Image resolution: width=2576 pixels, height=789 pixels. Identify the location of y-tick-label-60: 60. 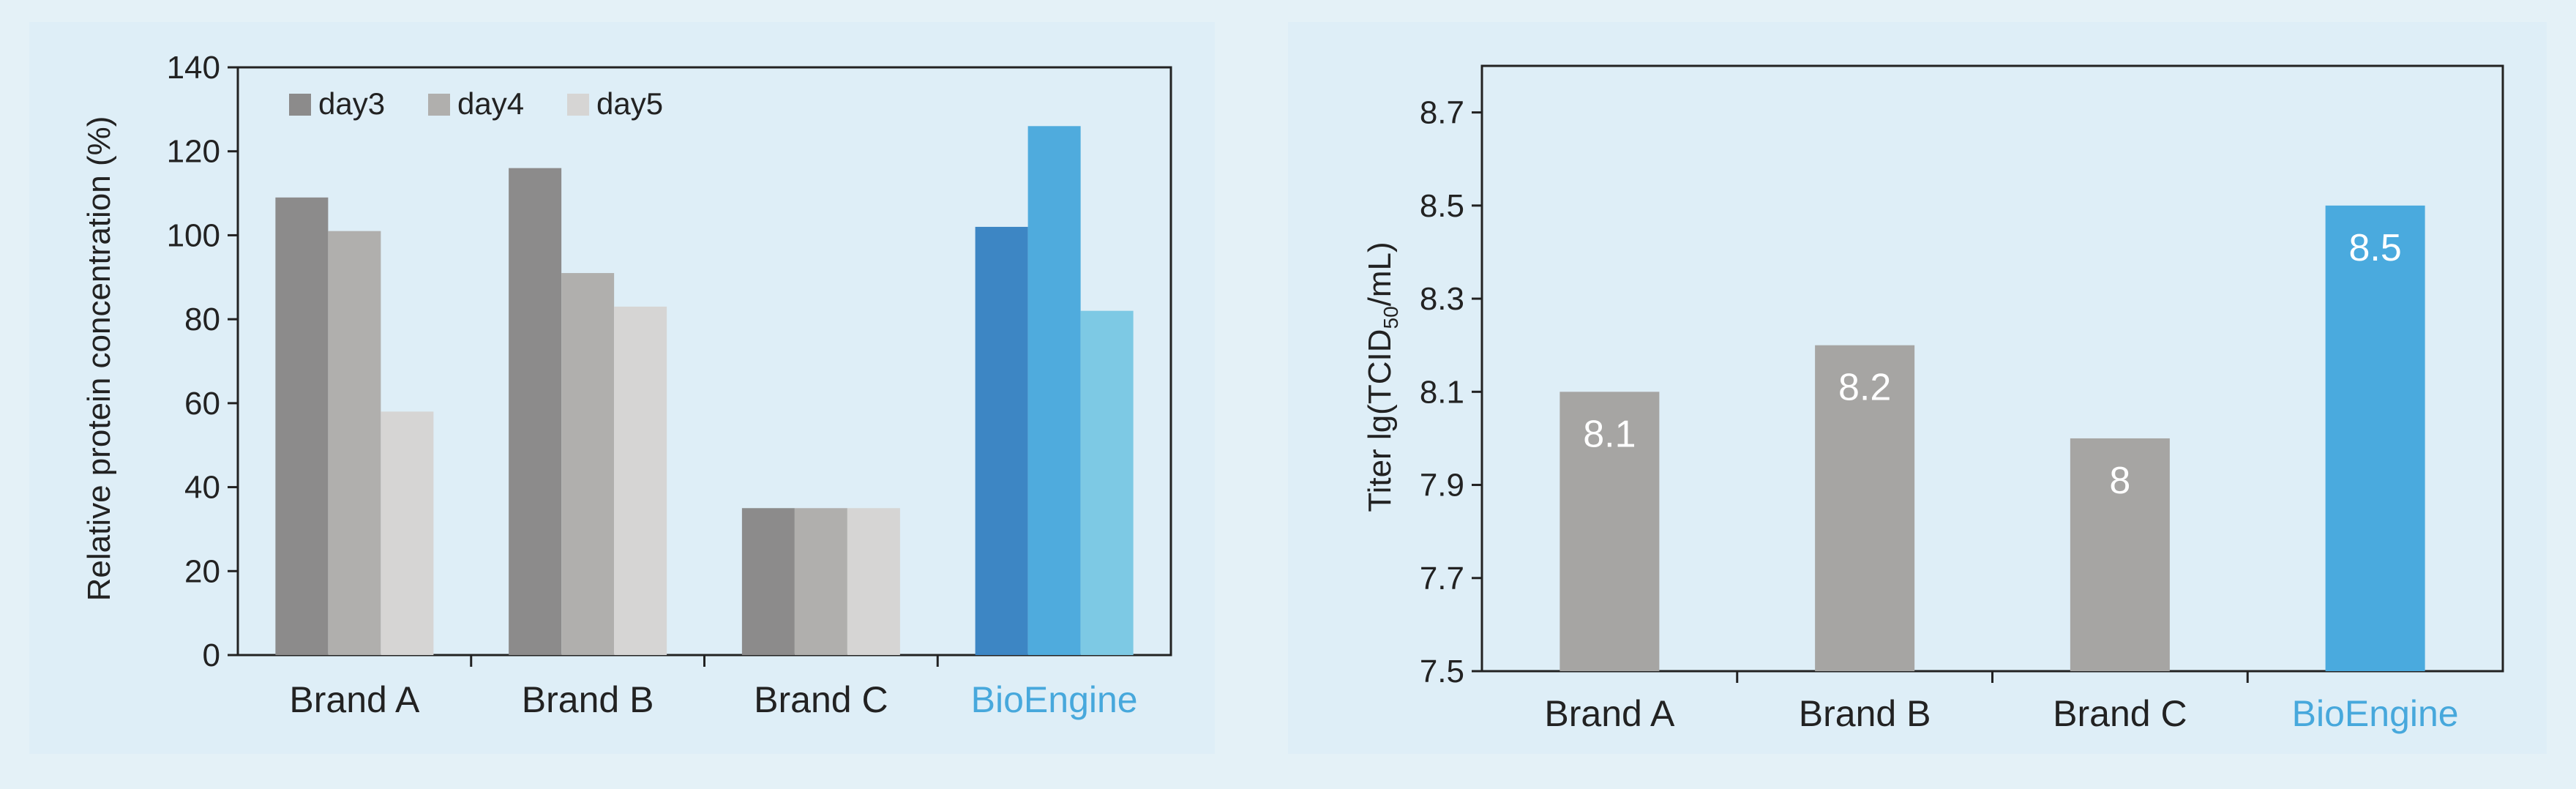
(202, 404).